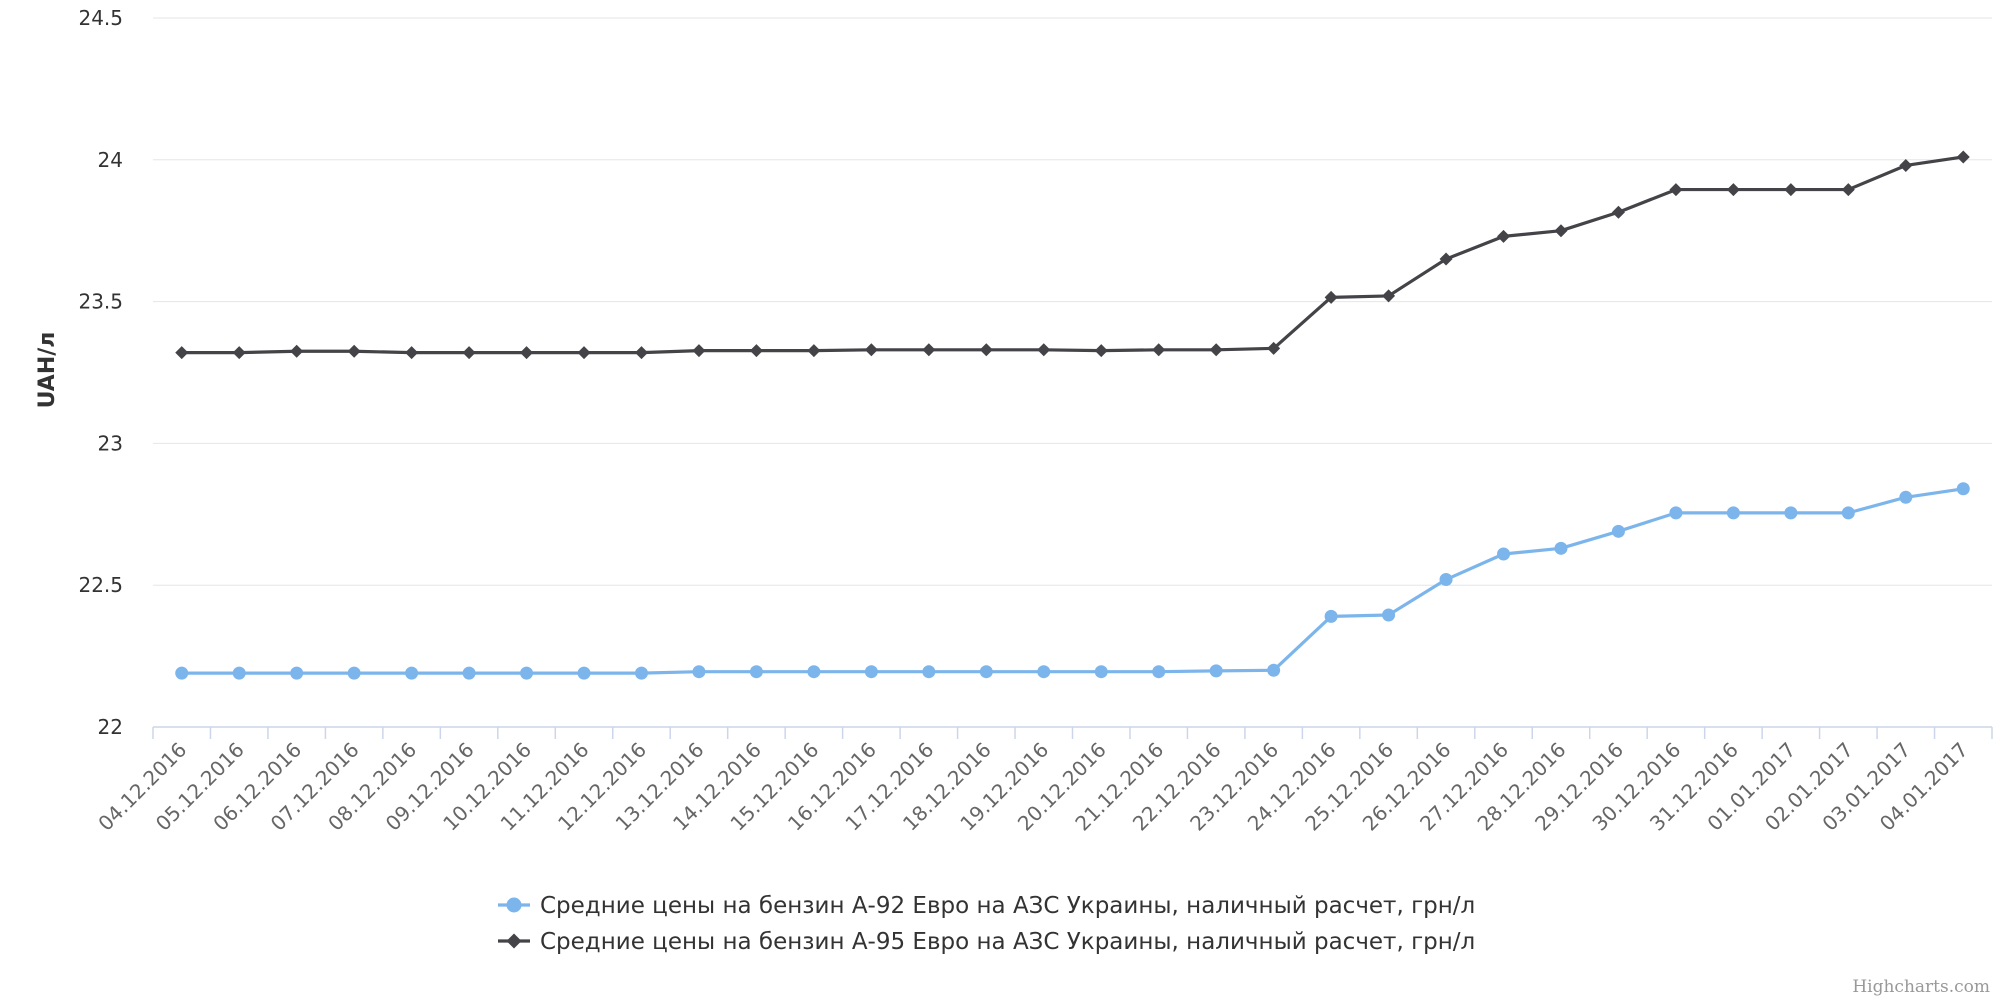 The image size is (2000, 1000). What do you see at coordinates (110, 160) in the screenshot?
I see `y-tick-label: 24` at bounding box center [110, 160].